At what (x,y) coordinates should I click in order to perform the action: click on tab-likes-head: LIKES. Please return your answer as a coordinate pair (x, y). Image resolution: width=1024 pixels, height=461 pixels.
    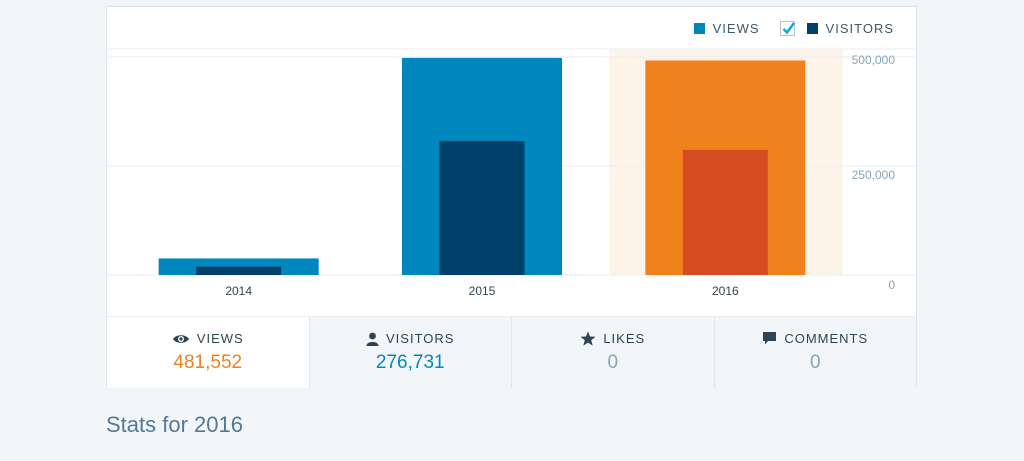
    Looking at the image, I should click on (613, 338).